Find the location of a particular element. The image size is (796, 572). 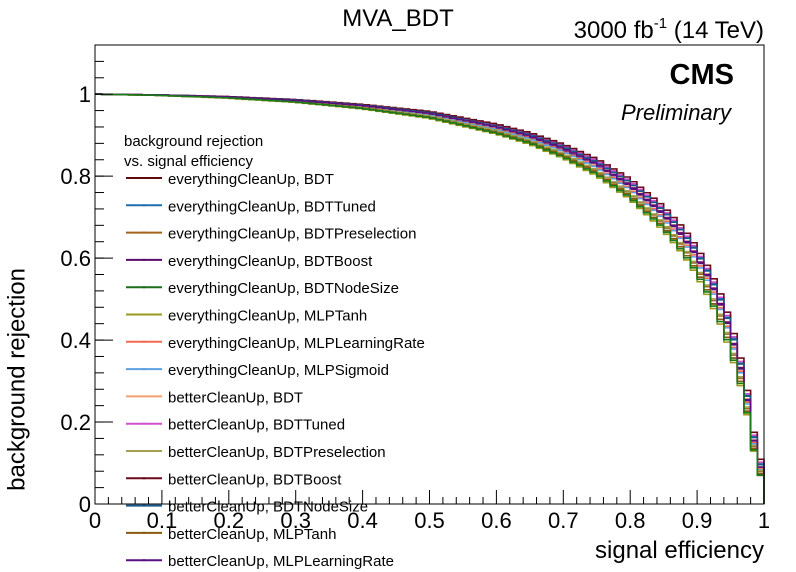

legend-label: betterCleanUp, BDT is located at coordinates (235, 397).